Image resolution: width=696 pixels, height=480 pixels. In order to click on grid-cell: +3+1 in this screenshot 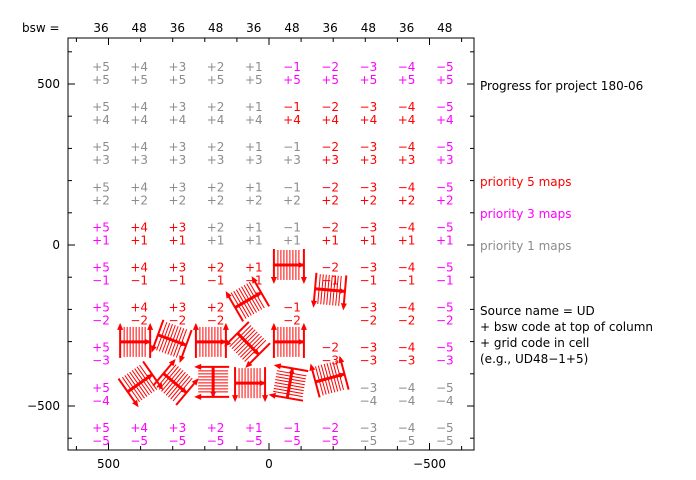, I will do `click(178, 233)`.